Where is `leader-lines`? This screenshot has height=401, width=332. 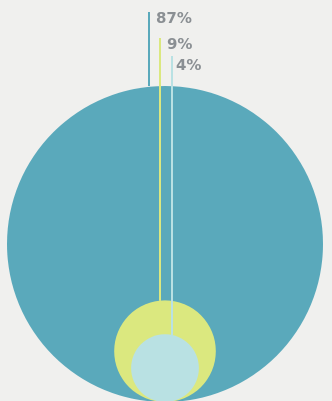
leader-lines is located at coordinates (160, 173).